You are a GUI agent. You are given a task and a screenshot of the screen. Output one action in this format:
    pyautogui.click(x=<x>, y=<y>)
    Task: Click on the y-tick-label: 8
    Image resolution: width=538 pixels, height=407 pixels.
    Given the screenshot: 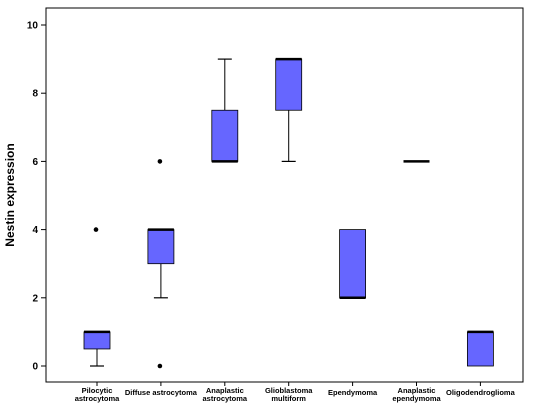 What is the action you would take?
    pyautogui.click(x=35, y=94)
    